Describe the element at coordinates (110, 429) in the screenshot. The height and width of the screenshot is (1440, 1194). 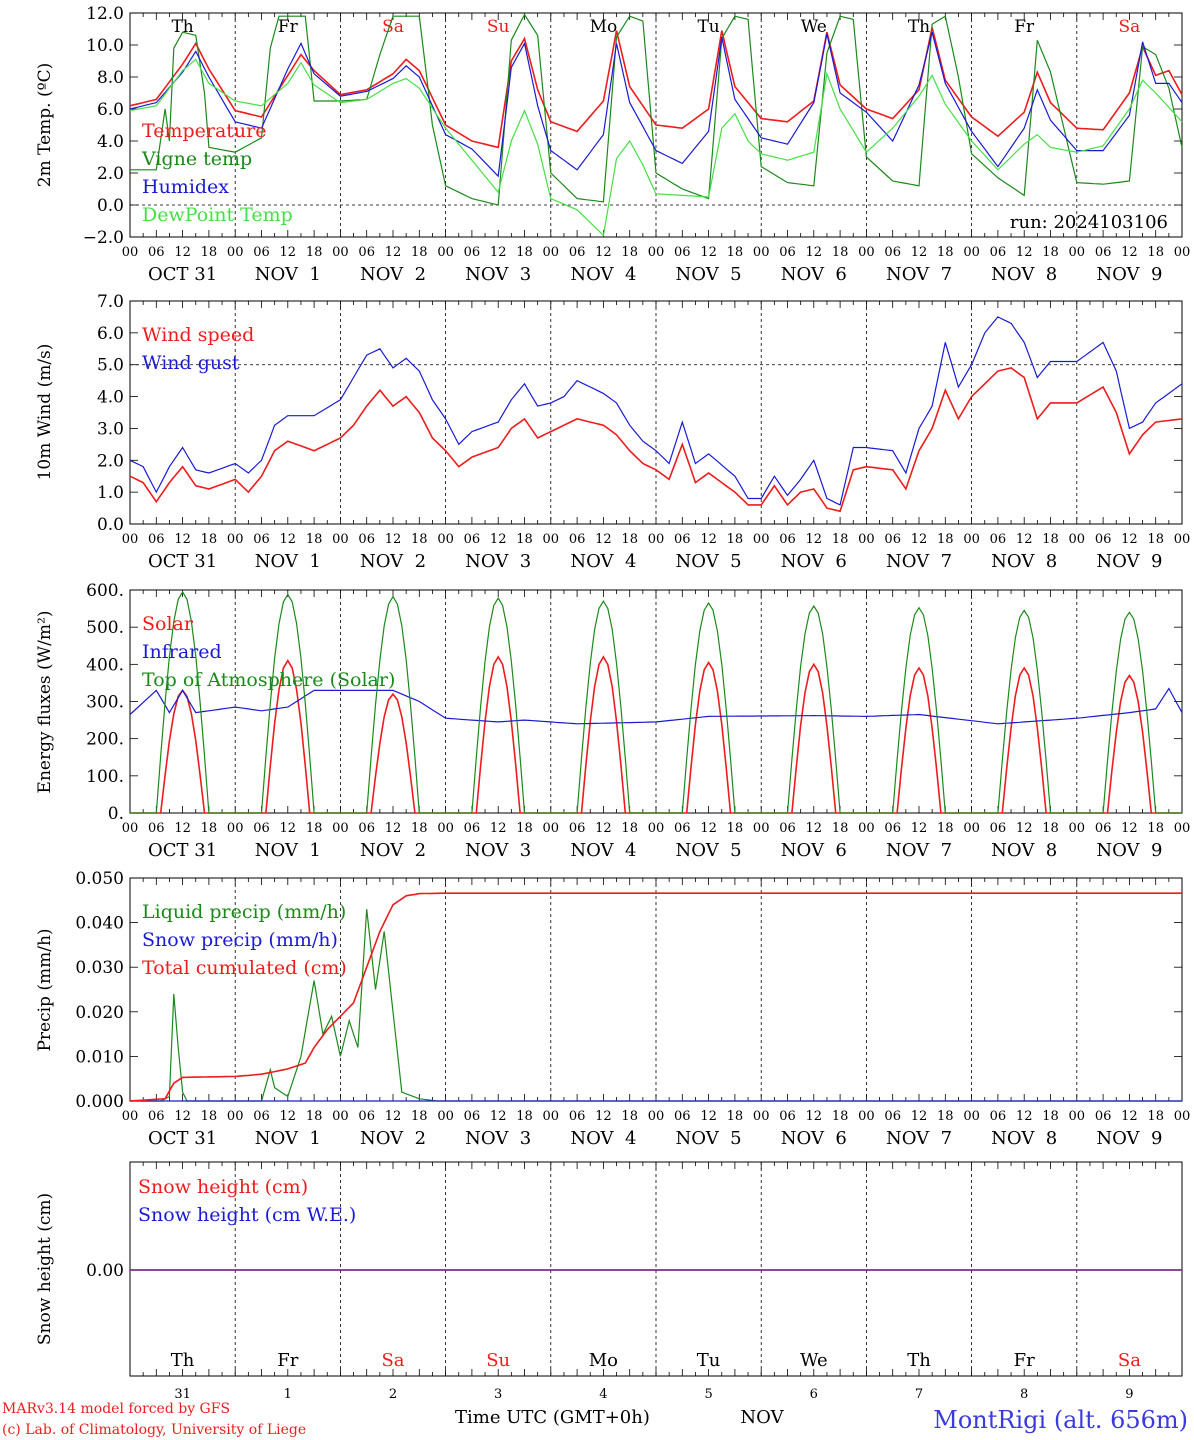
I see `y-tick-label: 3.0` at that location.